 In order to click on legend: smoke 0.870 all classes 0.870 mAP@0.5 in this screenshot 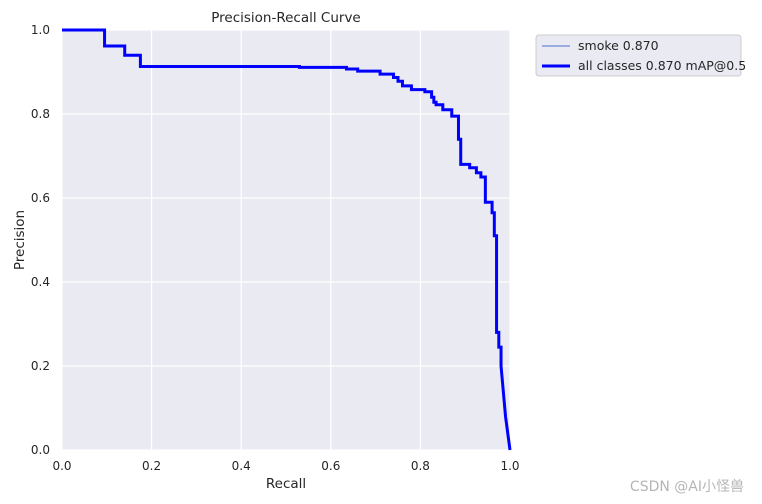, I will do `click(640, 55)`.